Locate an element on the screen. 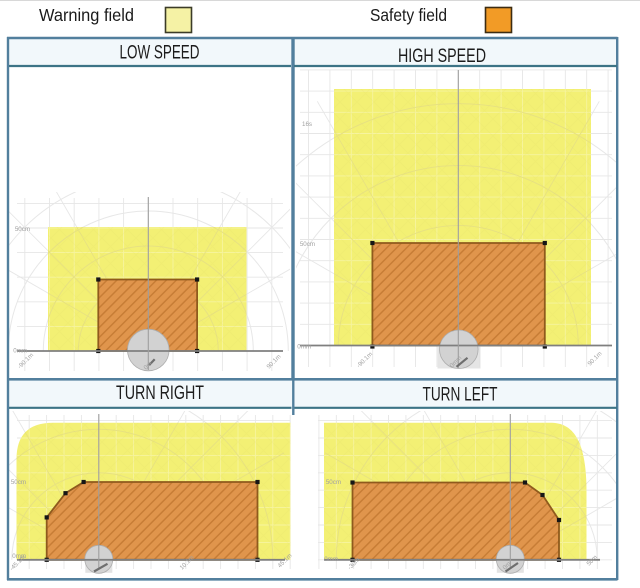 This screenshot has height=588, width=640. svg-text: 16s is located at coordinates (307, 124).